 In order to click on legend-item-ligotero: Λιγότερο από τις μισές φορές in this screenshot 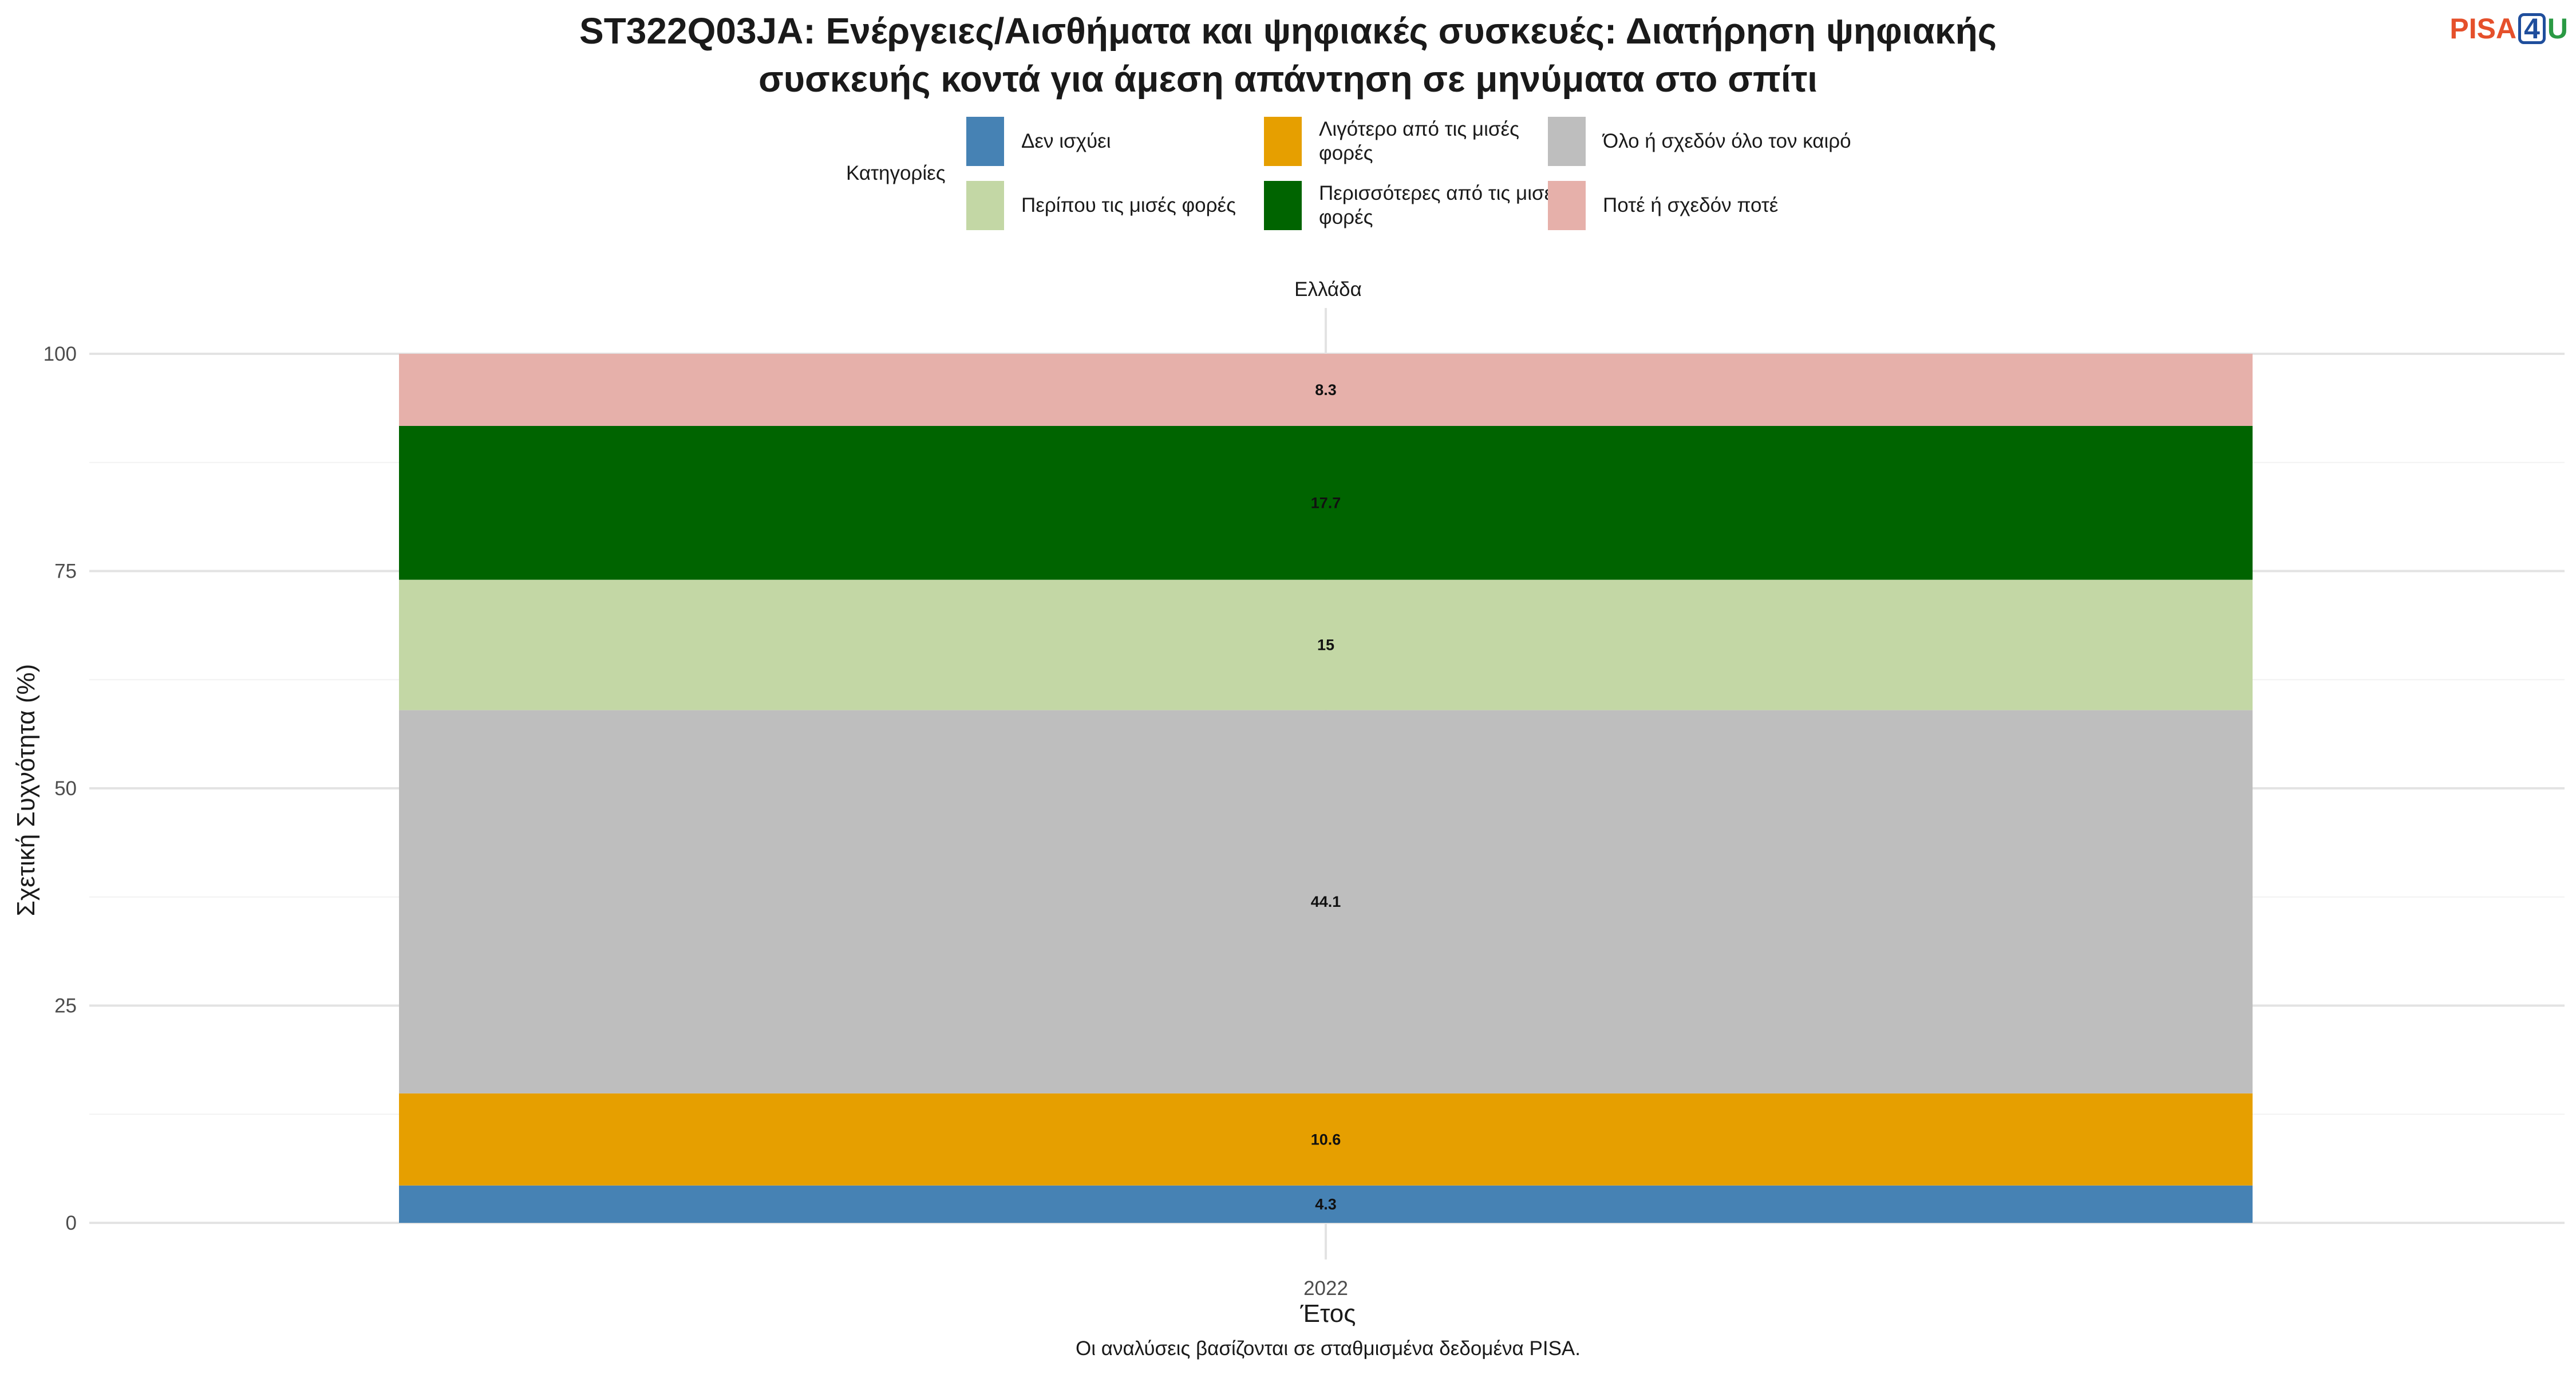, I will do `click(1417, 141)`.